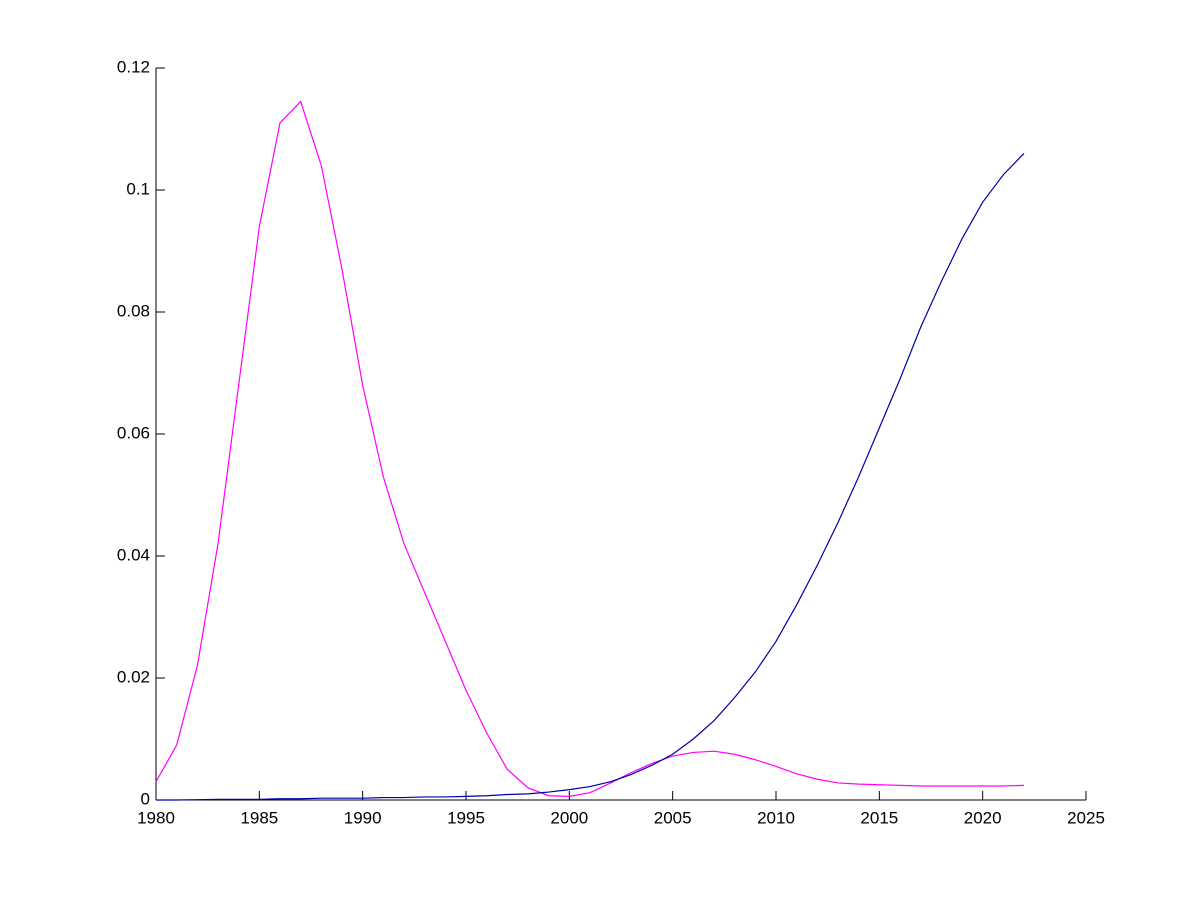 The width and height of the screenshot is (1200, 900). Describe the element at coordinates (259, 817) in the screenshot. I see `x-tick-label: 1985` at that location.